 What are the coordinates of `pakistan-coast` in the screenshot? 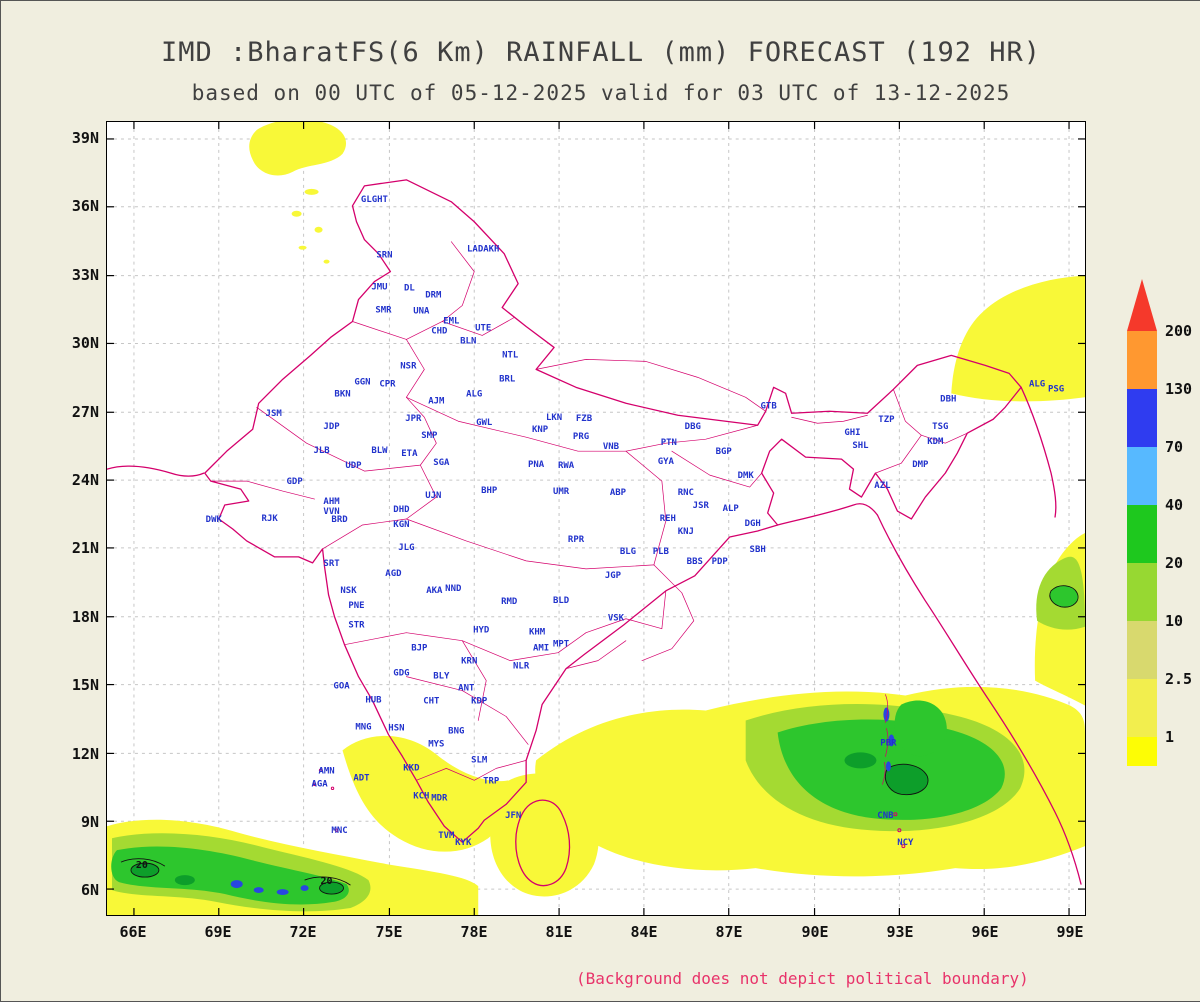 It's located at (156, 471).